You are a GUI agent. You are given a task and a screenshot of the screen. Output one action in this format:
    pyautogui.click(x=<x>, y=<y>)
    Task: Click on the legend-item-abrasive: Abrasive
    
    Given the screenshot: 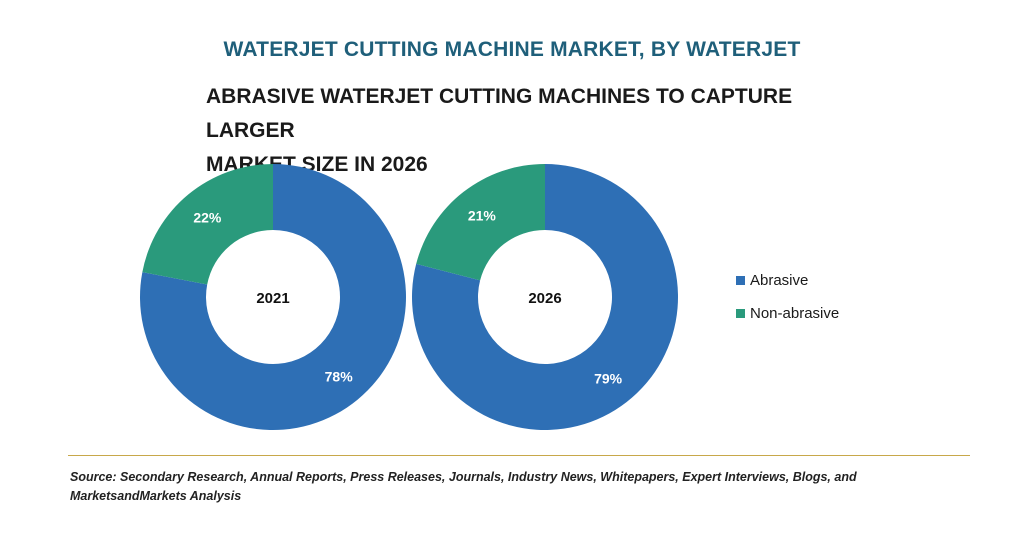 What is the action you would take?
    pyautogui.click(x=787, y=280)
    